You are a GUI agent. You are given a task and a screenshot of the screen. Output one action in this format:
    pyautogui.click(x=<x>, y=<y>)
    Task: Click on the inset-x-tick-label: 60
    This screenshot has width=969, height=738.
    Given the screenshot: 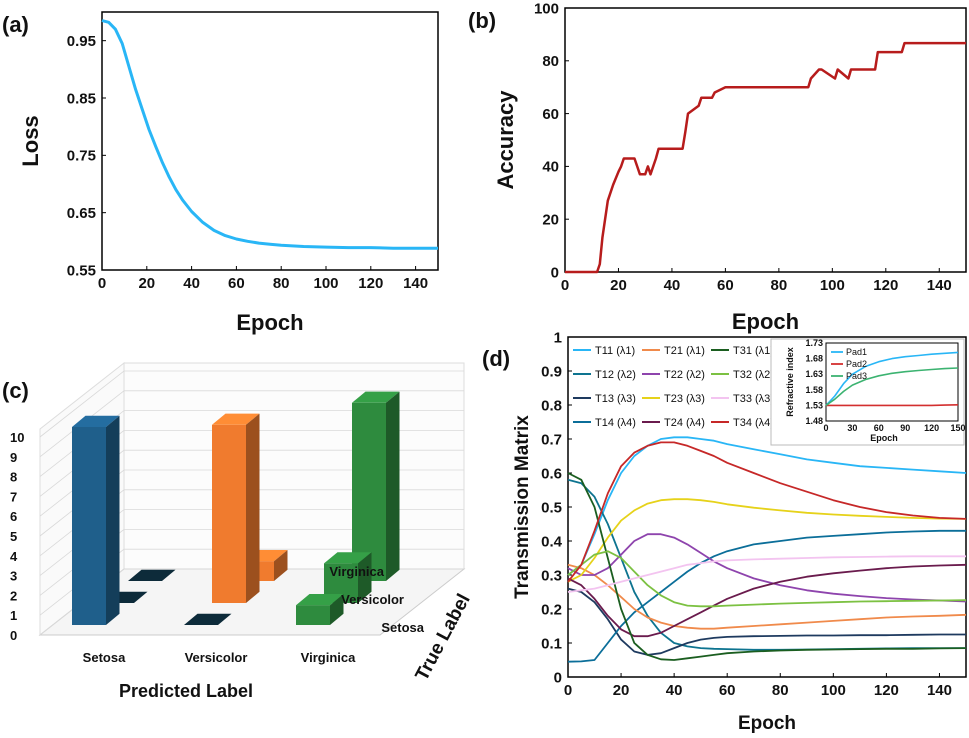 What is the action you would take?
    pyautogui.click(x=879, y=428)
    